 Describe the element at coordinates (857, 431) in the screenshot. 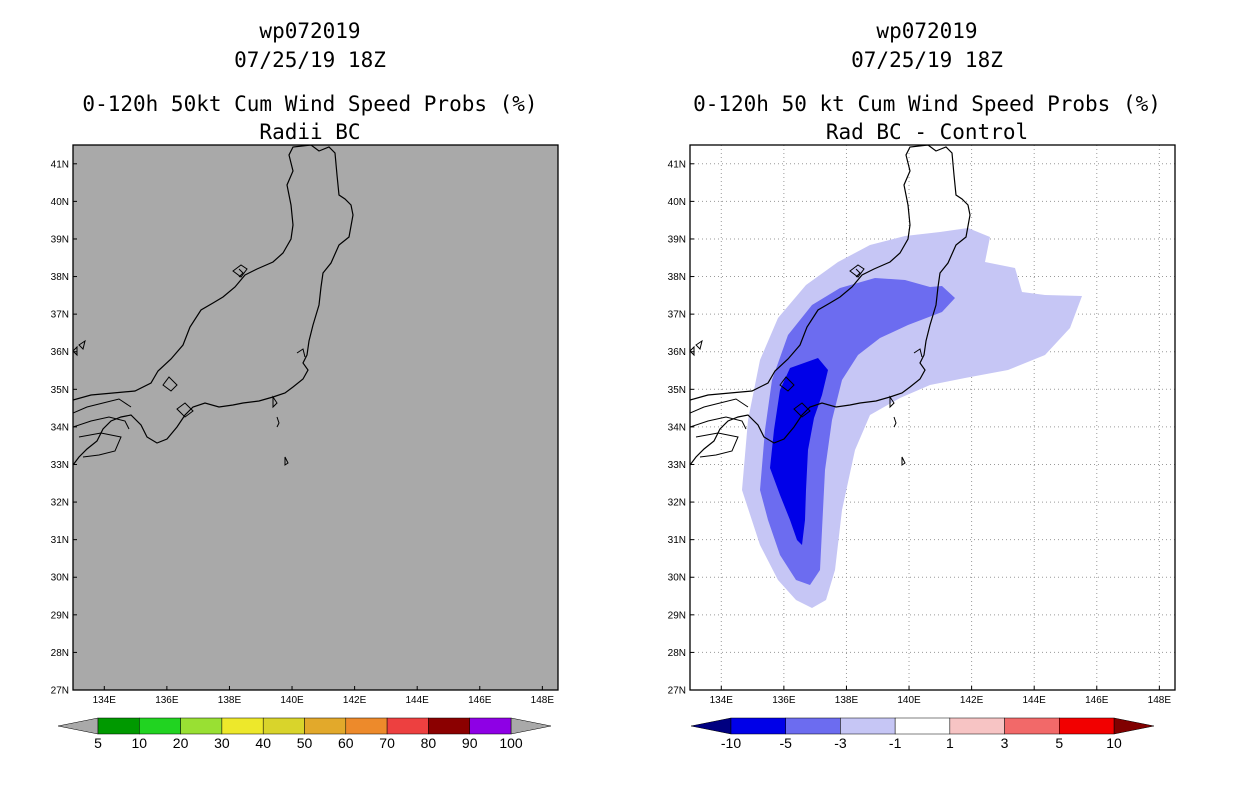

I see `contour-mid-blue` at that location.